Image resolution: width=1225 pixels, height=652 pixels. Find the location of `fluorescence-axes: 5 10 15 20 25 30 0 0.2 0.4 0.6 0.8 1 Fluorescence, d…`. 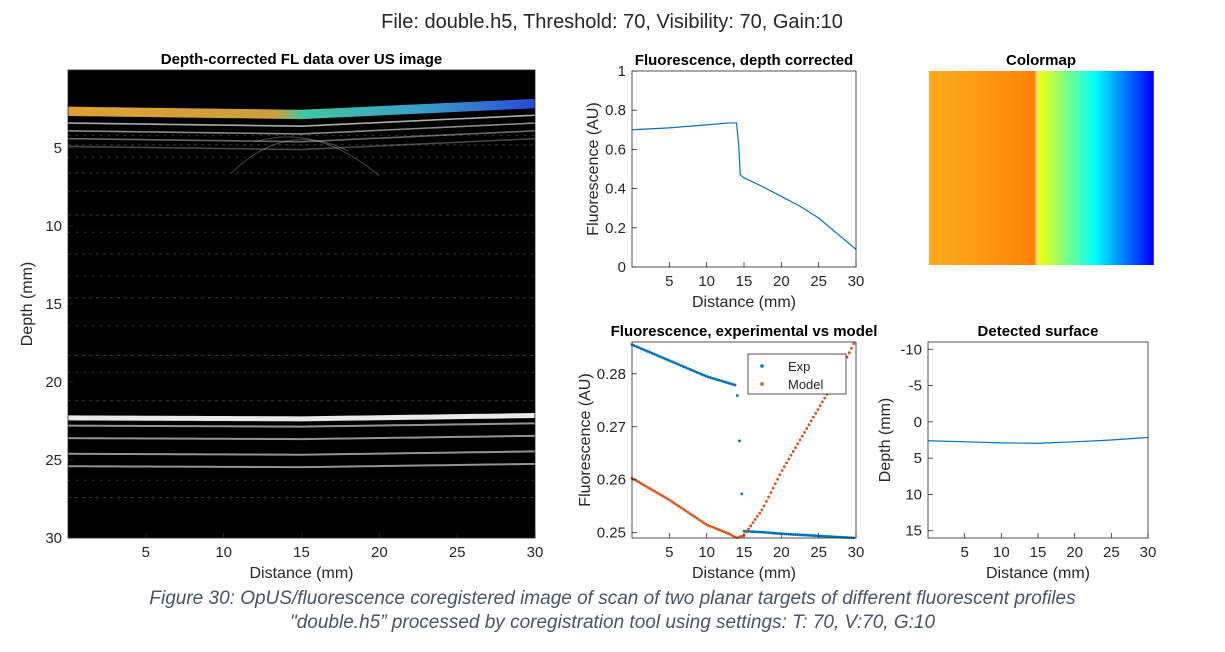

fluorescence-axes: 5 10 15 20 25 30 0 0.2 0.4 0.6 0.8 1 Fluorescence, d… is located at coordinates (724, 181).